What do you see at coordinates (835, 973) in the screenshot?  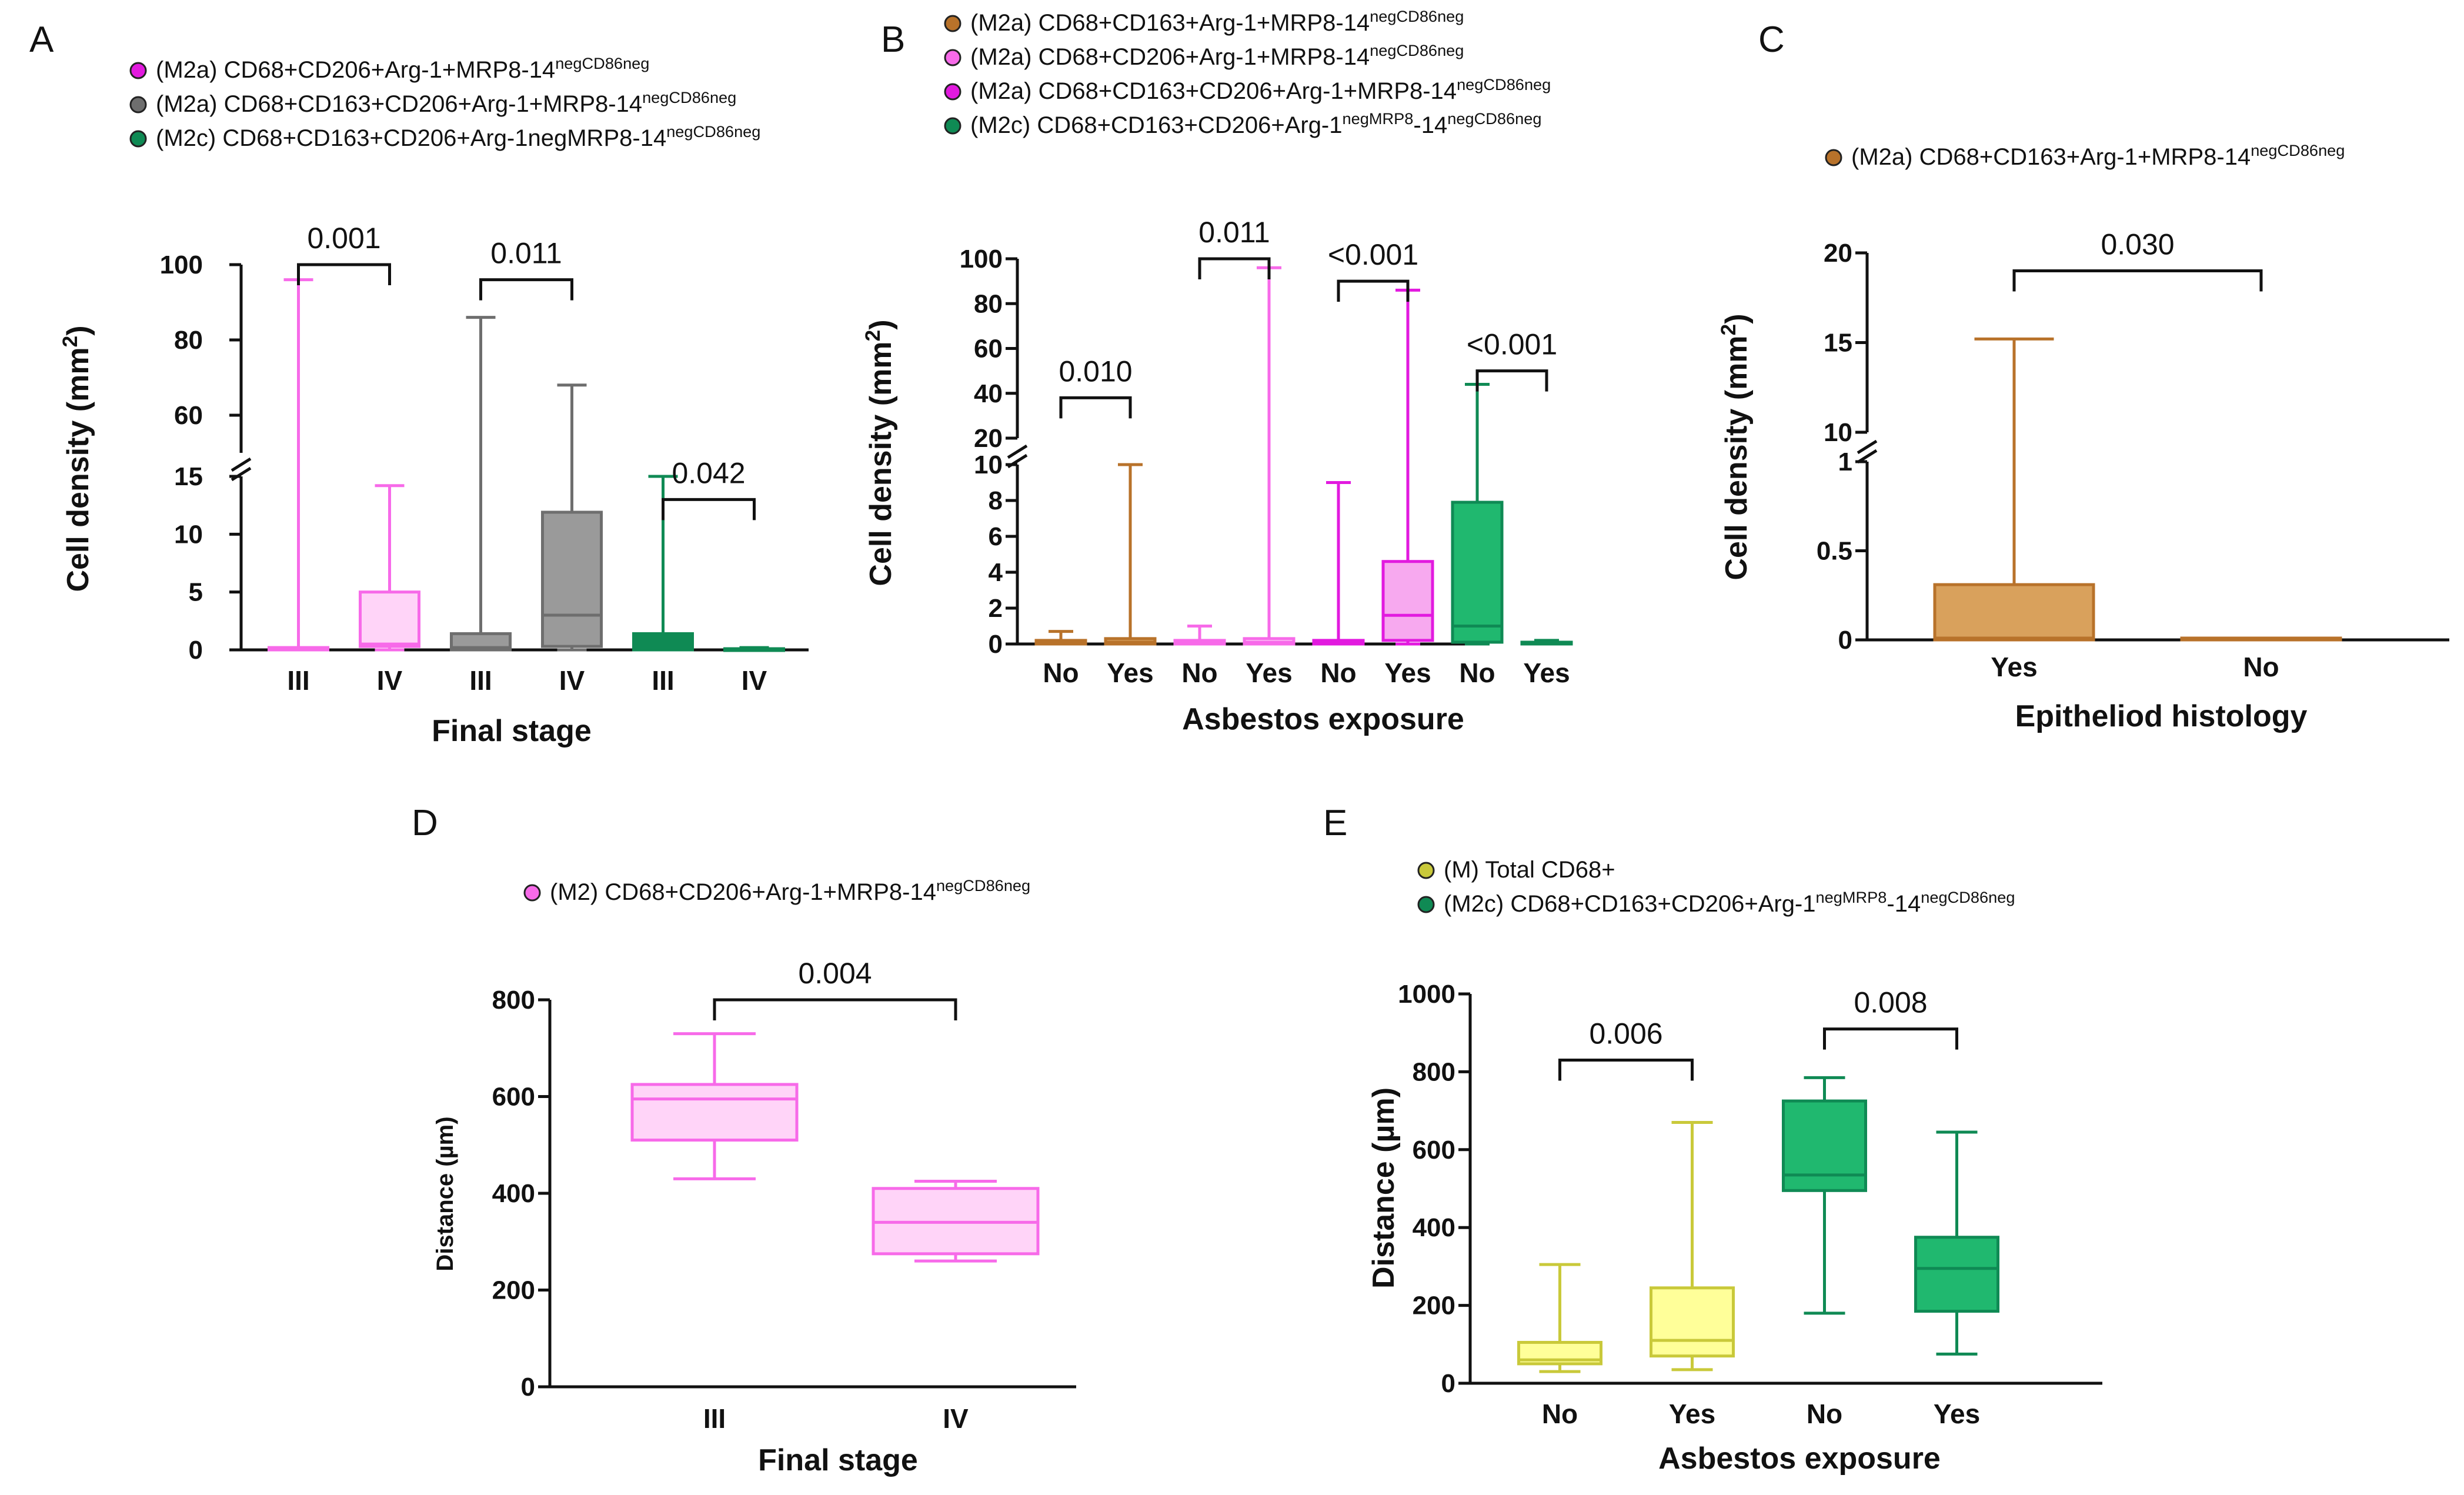 I see `p-value-label: 0.004` at bounding box center [835, 973].